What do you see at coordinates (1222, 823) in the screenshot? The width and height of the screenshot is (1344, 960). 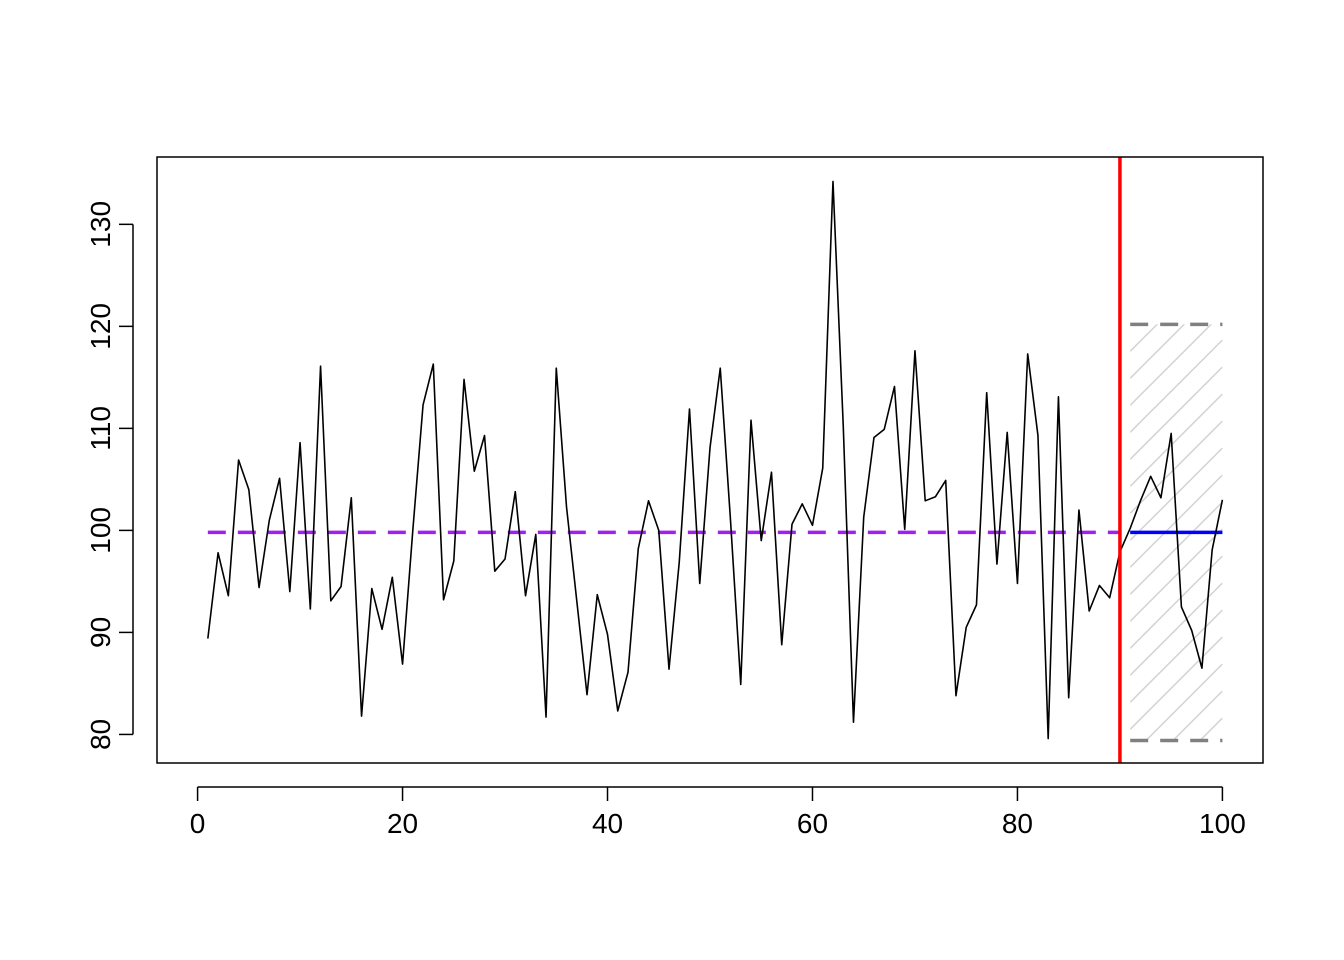 I see `x-tick-label: 100` at bounding box center [1222, 823].